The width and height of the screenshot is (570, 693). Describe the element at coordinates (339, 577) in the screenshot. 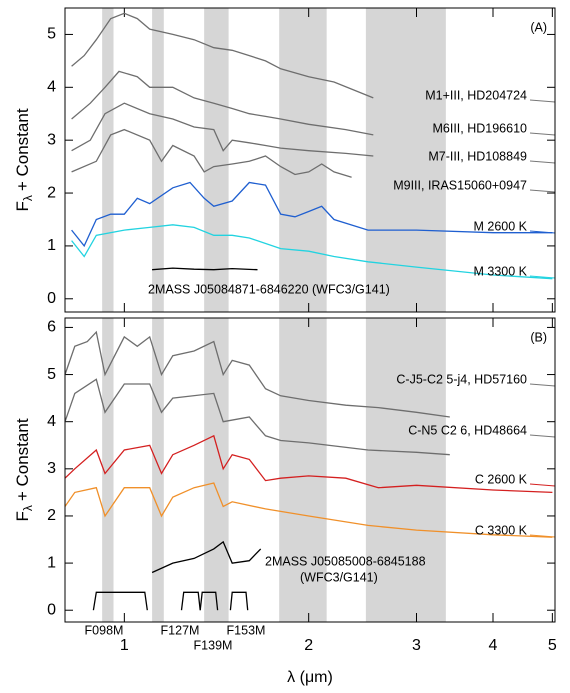

I see `series-note: (WFC3/G141)` at that location.